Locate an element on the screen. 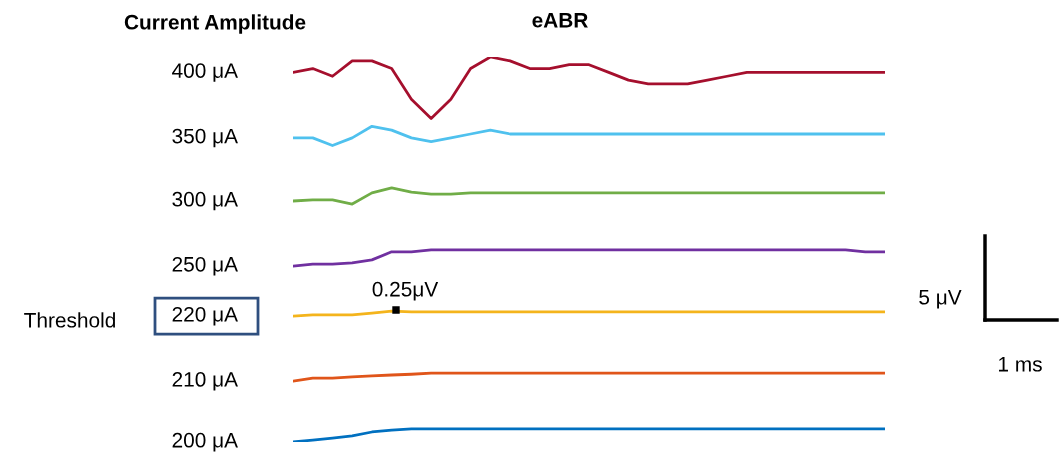  text: 5 μV is located at coordinates (940, 299).